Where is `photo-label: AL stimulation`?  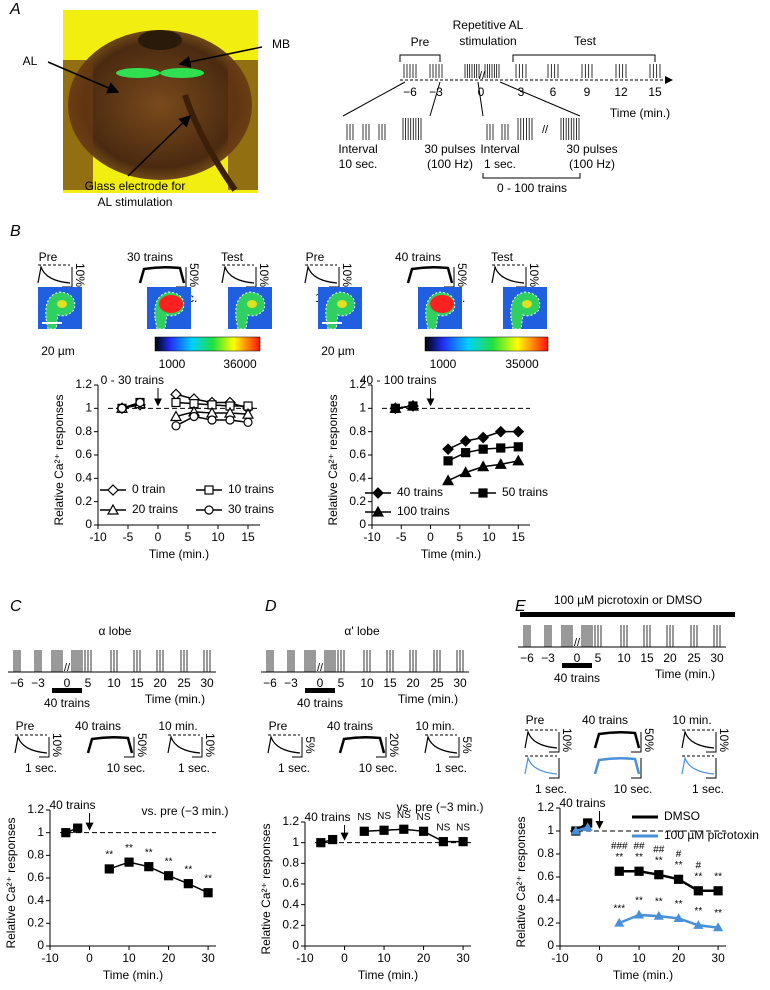
photo-label: AL stimulation is located at coordinates (135, 202).